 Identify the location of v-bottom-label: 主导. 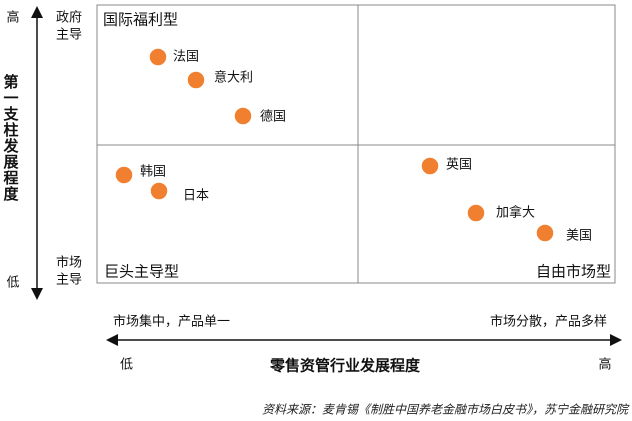
(69, 280).